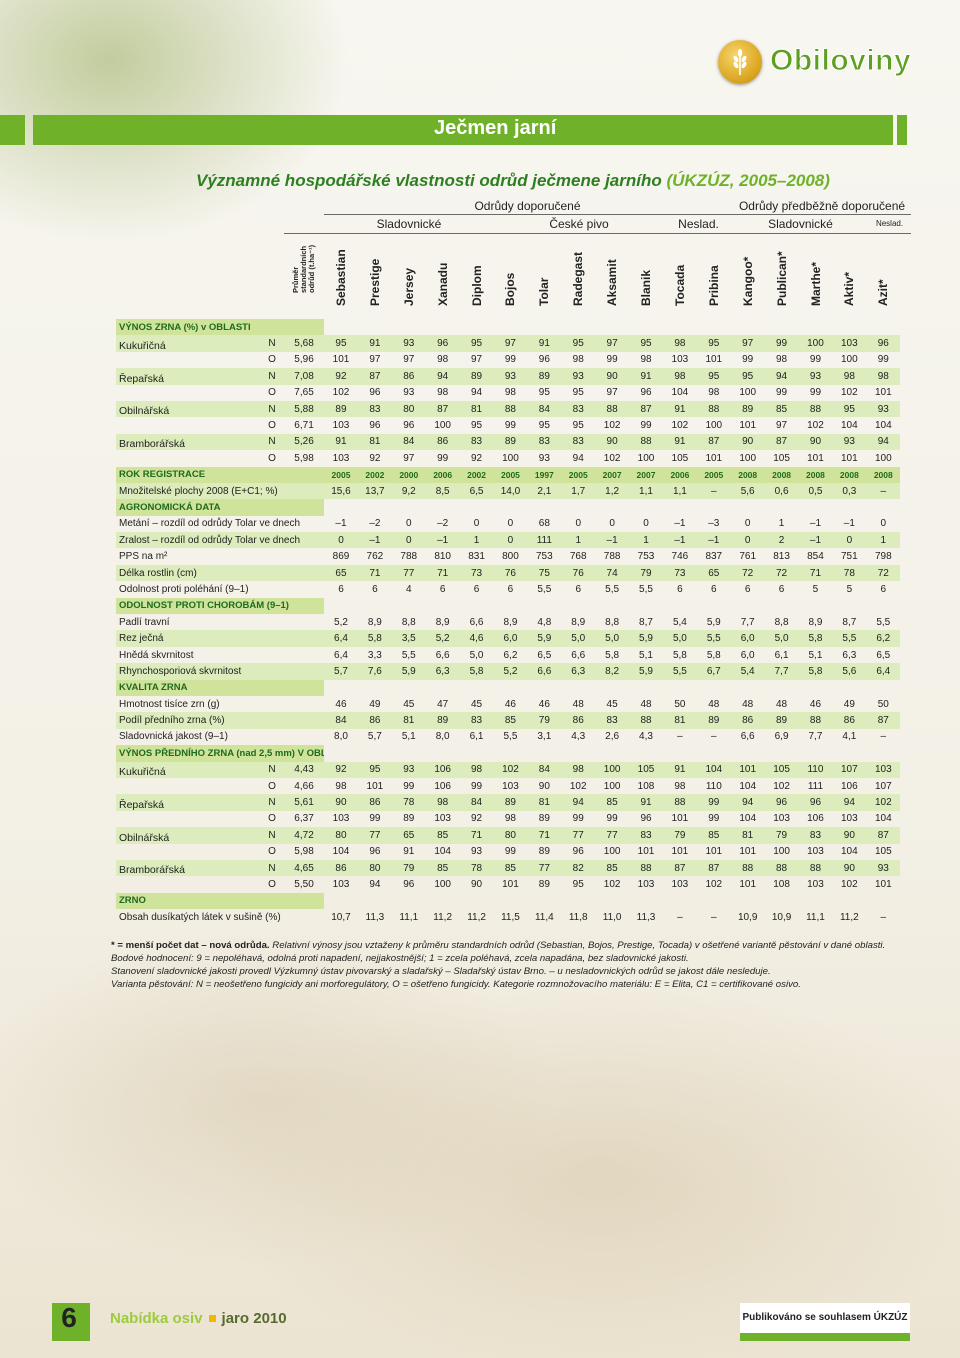  I want to click on table-cell: 831, so click(476, 557).